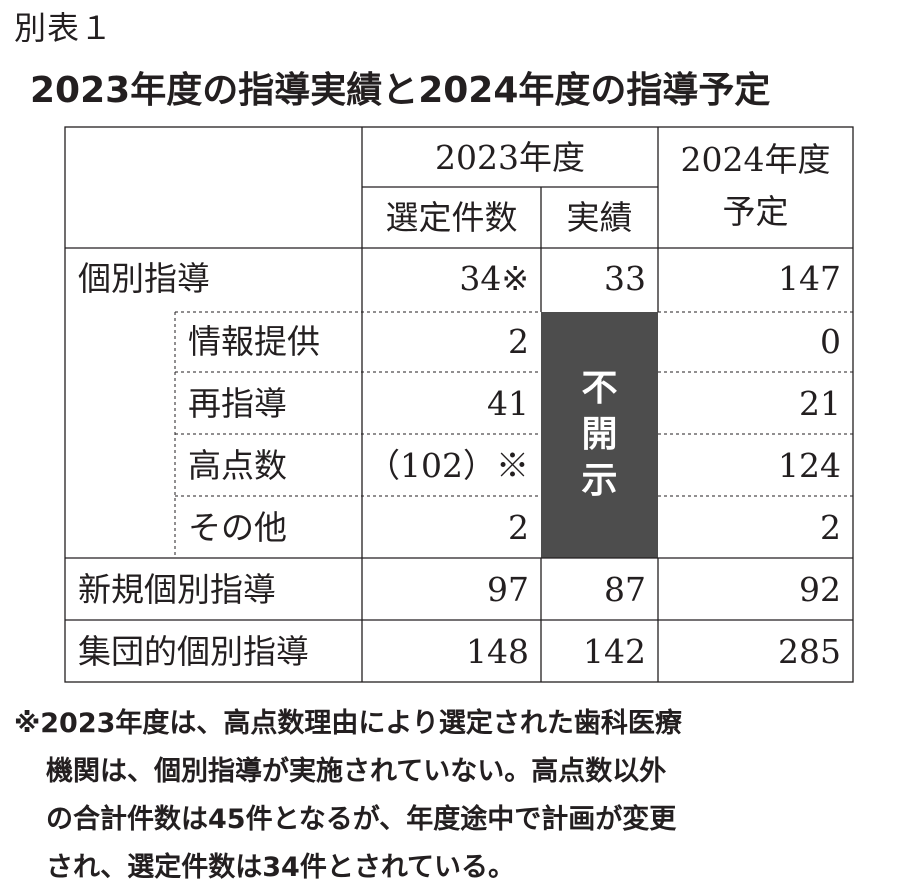 This screenshot has height=892, width=899. I want to click on row-label: 集団的個別指導, so click(193, 651).